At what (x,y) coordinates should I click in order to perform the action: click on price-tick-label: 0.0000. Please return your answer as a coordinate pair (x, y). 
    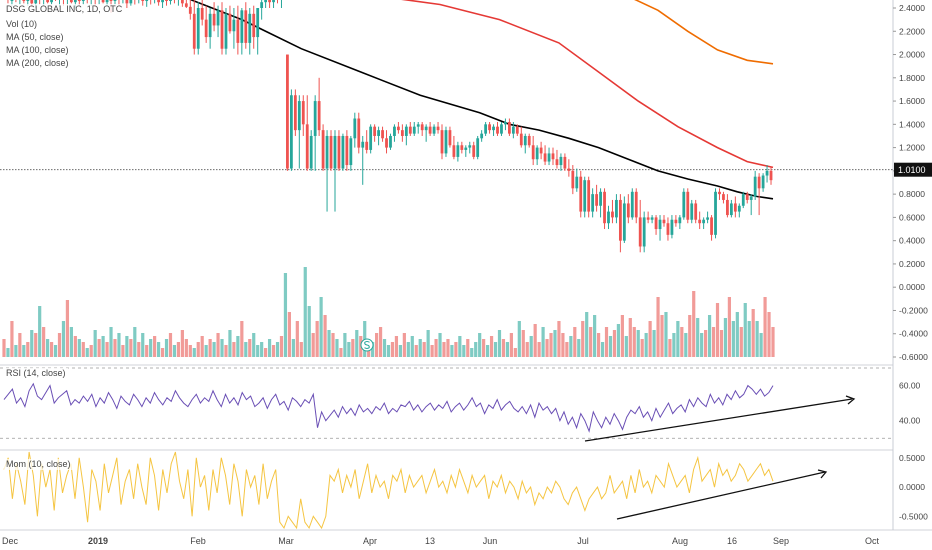
    Looking at the image, I should click on (912, 287).